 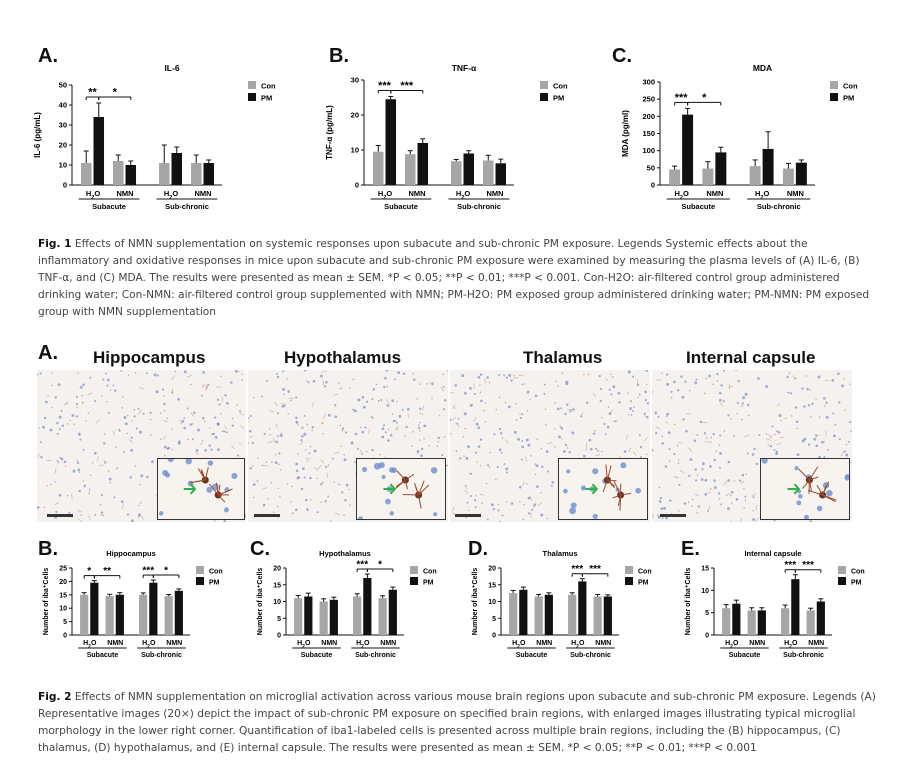 What do you see at coordinates (63, 165) in the screenshot?
I see `y-tick-label: 10` at bounding box center [63, 165].